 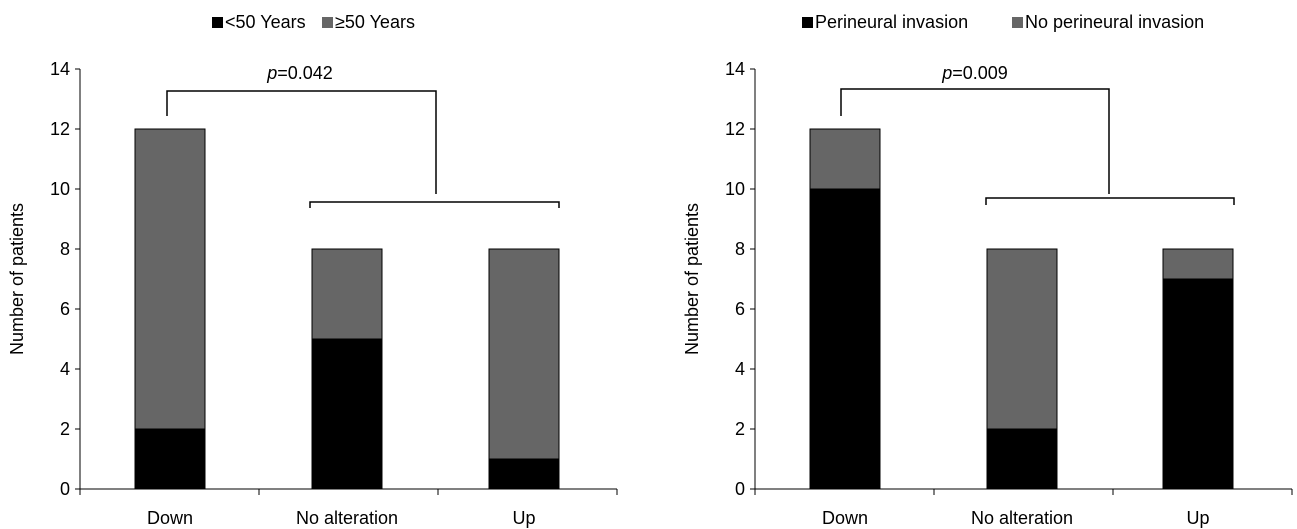 What do you see at coordinates (974, 73) in the screenshot?
I see `p-value-label: p=0.009` at bounding box center [974, 73].